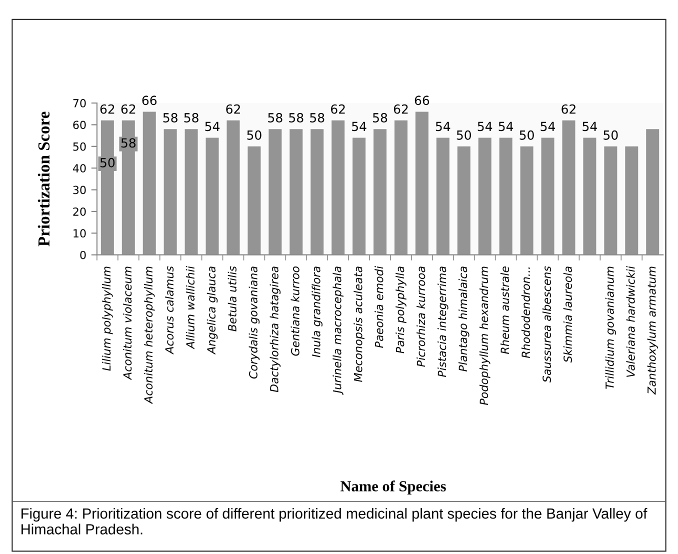 The height and width of the screenshot is (554, 678). What do you see at coordinates (107, 318) in the screenshot?
I see `x-tick-label: Lilium polyphyllum` at bounding box center [107, 318].